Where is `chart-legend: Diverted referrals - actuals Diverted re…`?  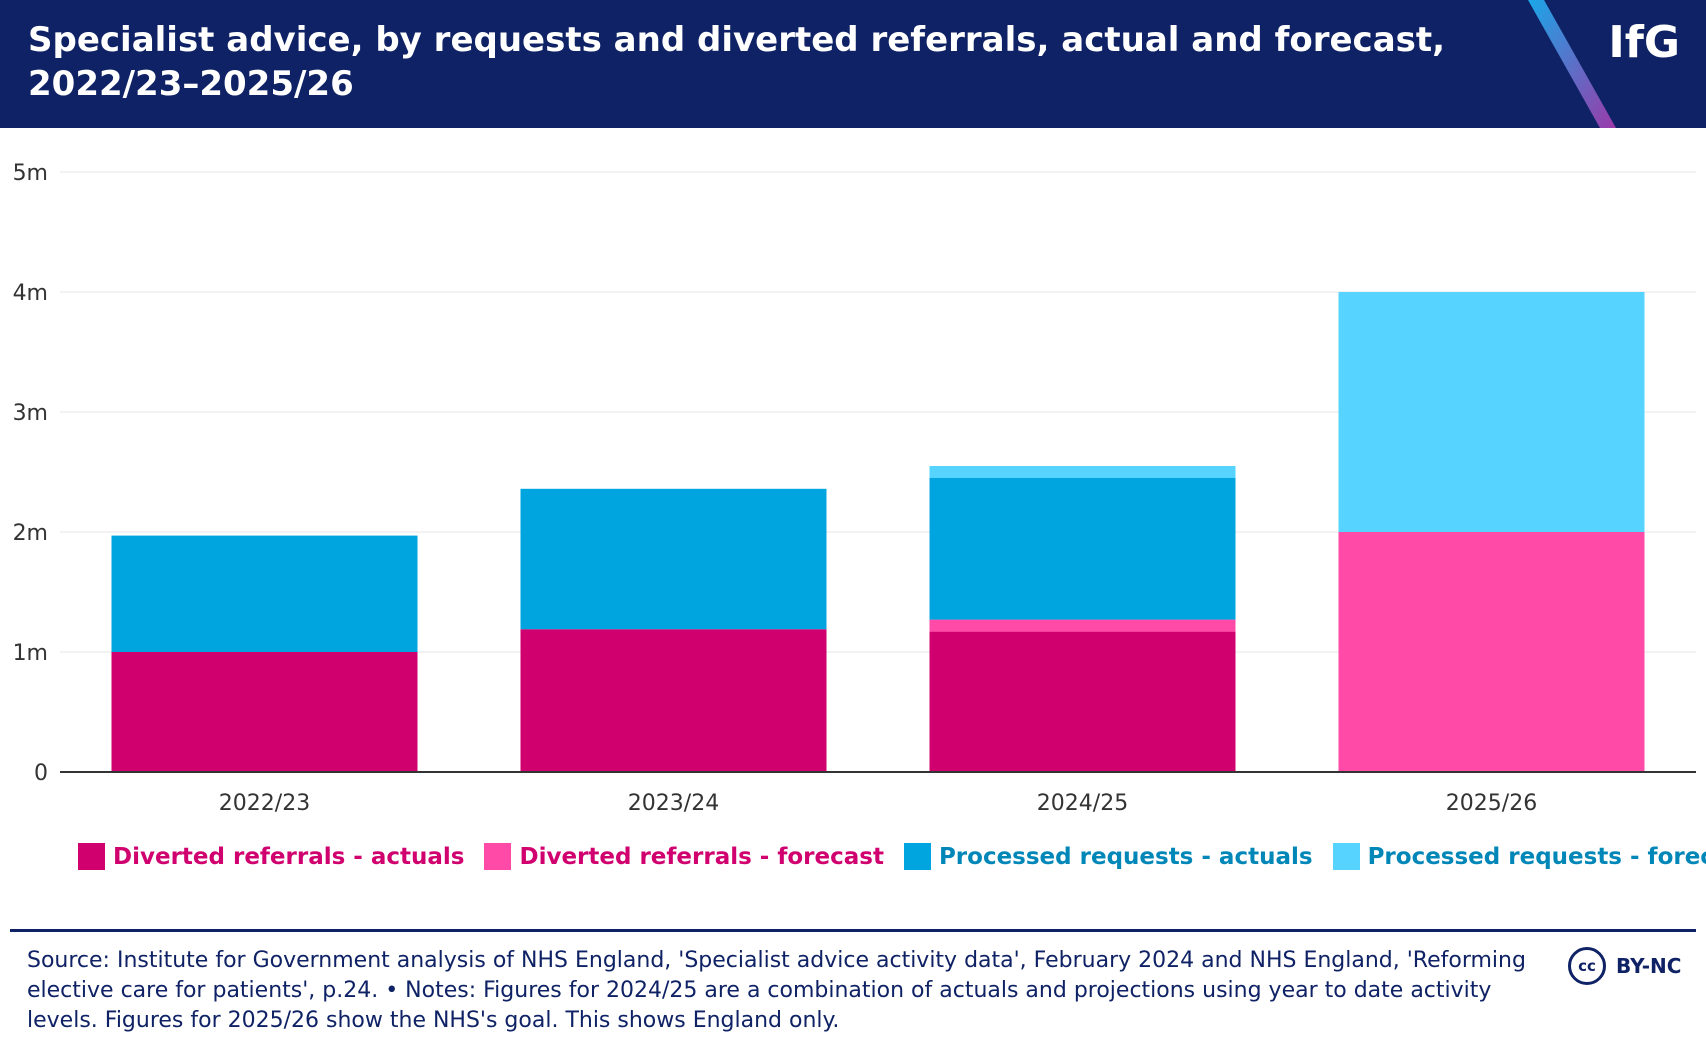
chart-legend: Diverted referrals - actuals Diverted re… is located at coordinates (892, 856).